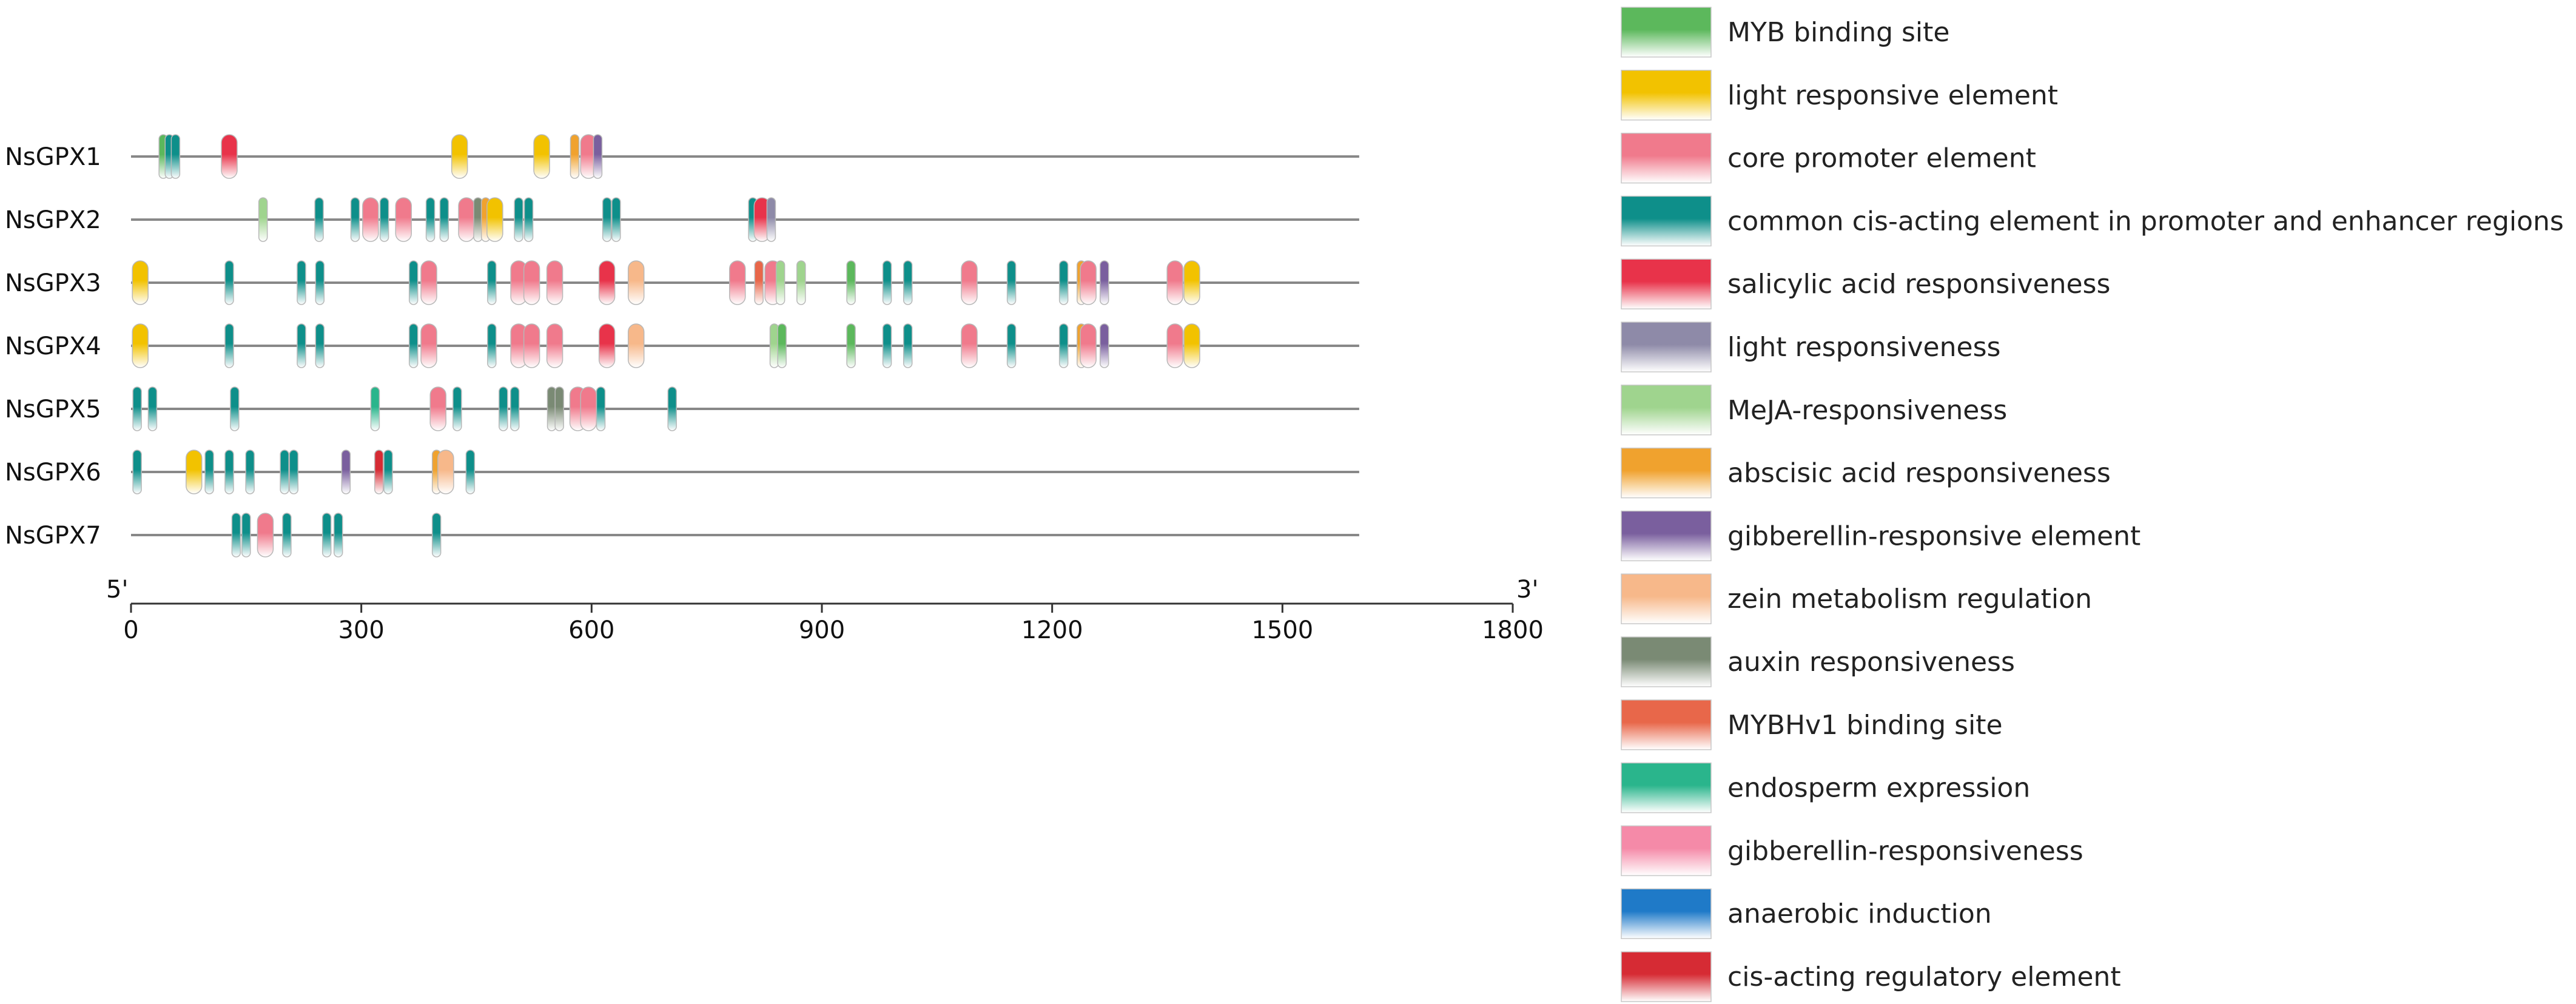  I want to click on legend-label: auxin responsiveness, so click(1871, 662).